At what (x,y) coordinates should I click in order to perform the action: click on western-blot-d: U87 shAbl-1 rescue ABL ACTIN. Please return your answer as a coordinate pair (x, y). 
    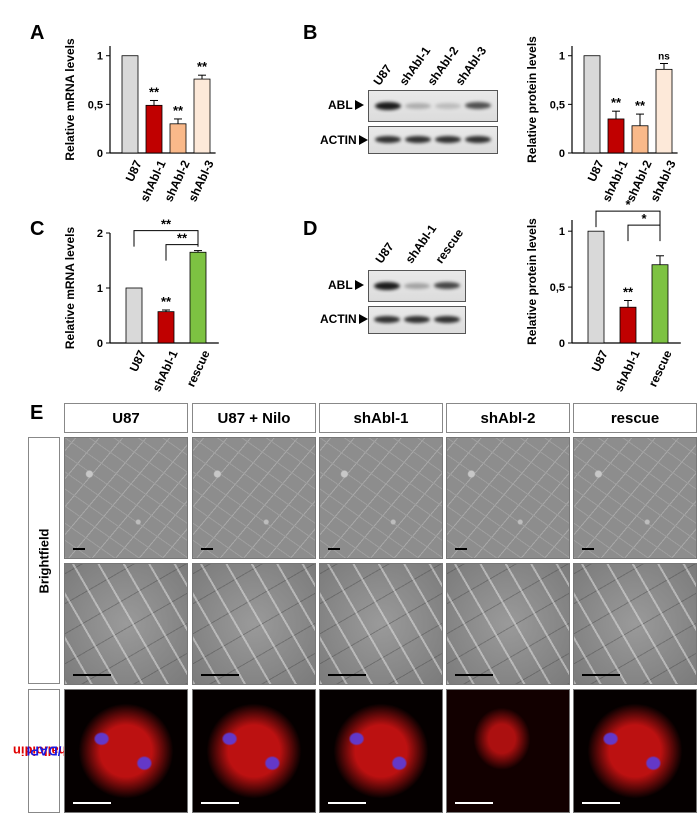
    Looking at the image, I should click on (410, 281).